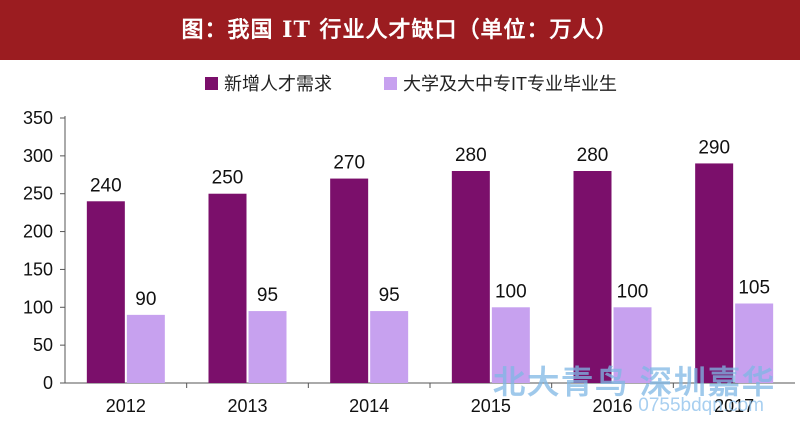 Image resolution: width=800 pixels, height=423 pixels. What do you see at coordinates (754, 288) in the screenshot?
I see `data-label-graduates: 105` at bounding box center [754, 288].